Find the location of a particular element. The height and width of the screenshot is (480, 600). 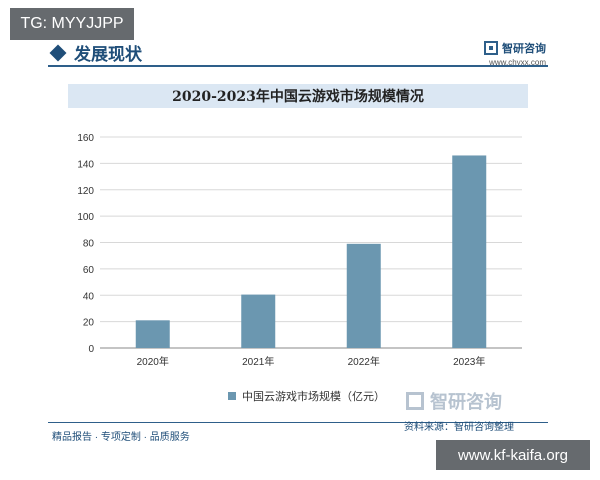

y-tick-labels: 0 20 40 60 80 100 120 140 160 is located at coordinates (85, 244).